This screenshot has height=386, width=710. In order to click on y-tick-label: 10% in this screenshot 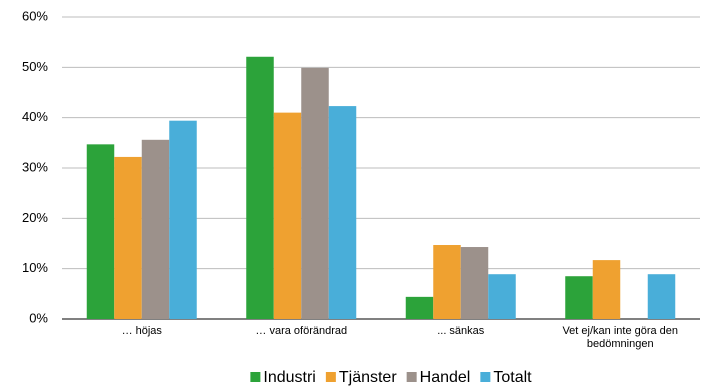, I will do `click(35, 267)`.